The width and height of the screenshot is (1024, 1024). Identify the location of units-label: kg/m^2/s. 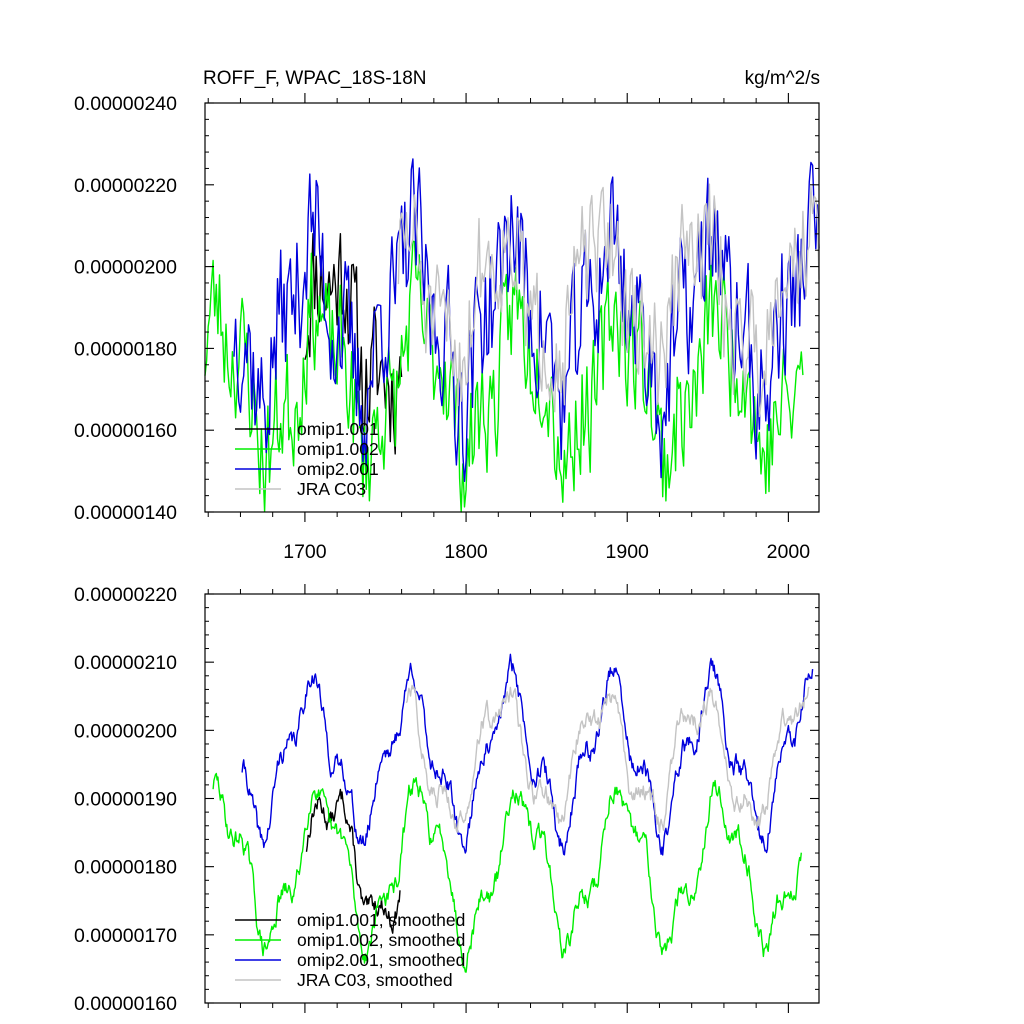
(782, 78).